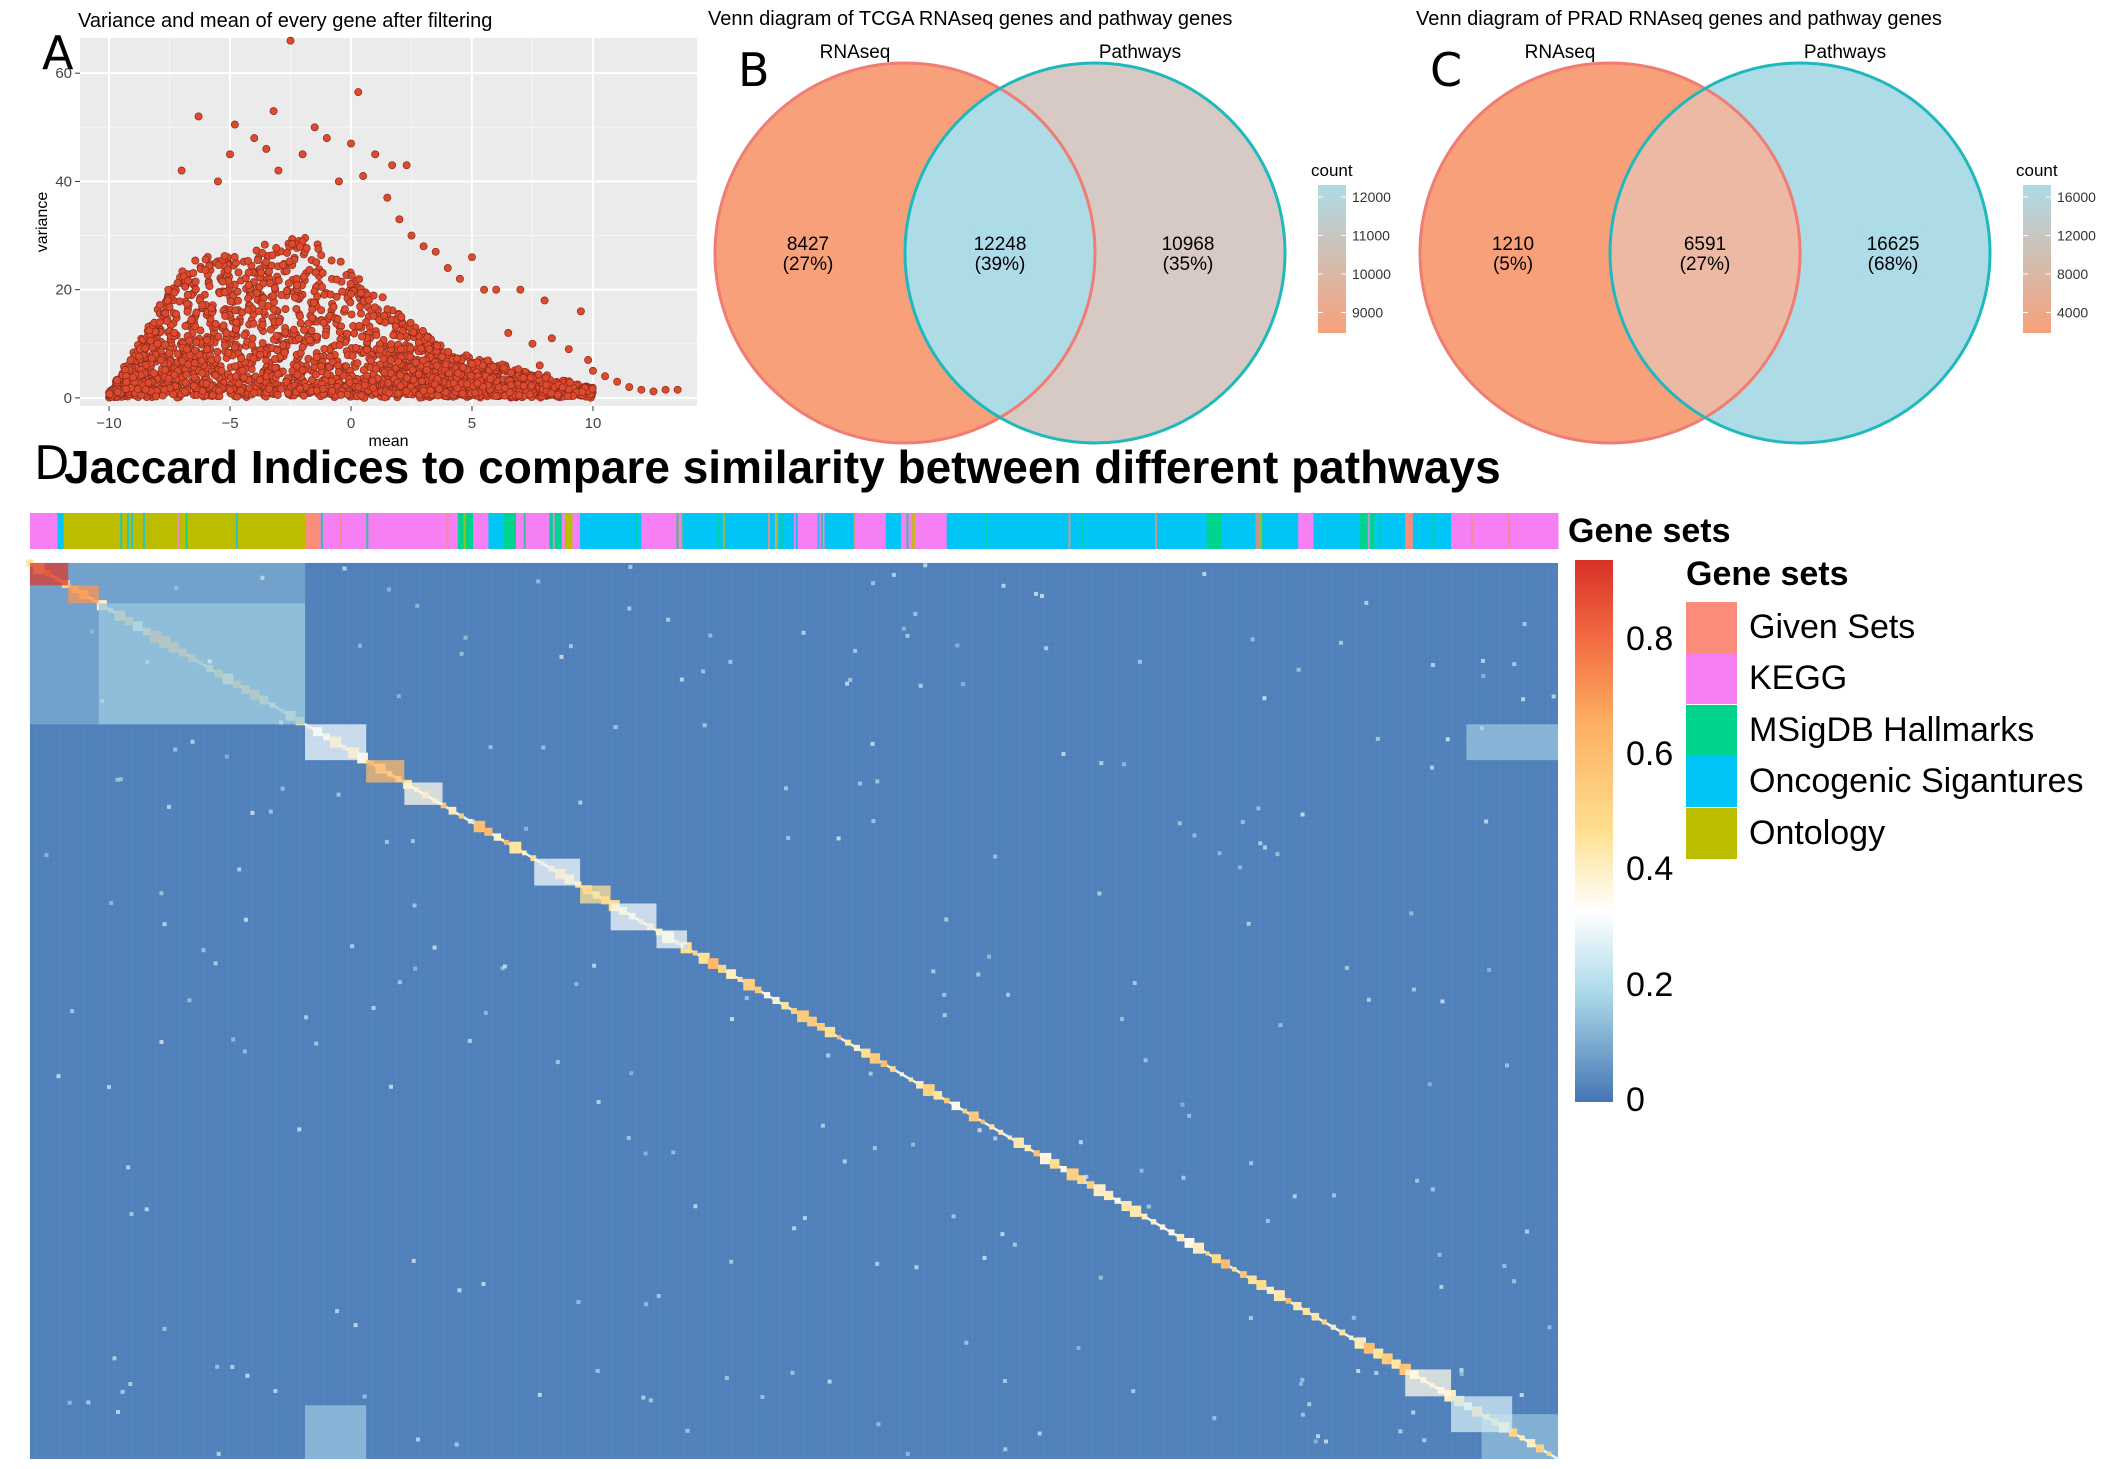 This screenshot has width=2105, height=1469. I want to click on venn-legend-tick-label: 16000, so click(2076, 197).